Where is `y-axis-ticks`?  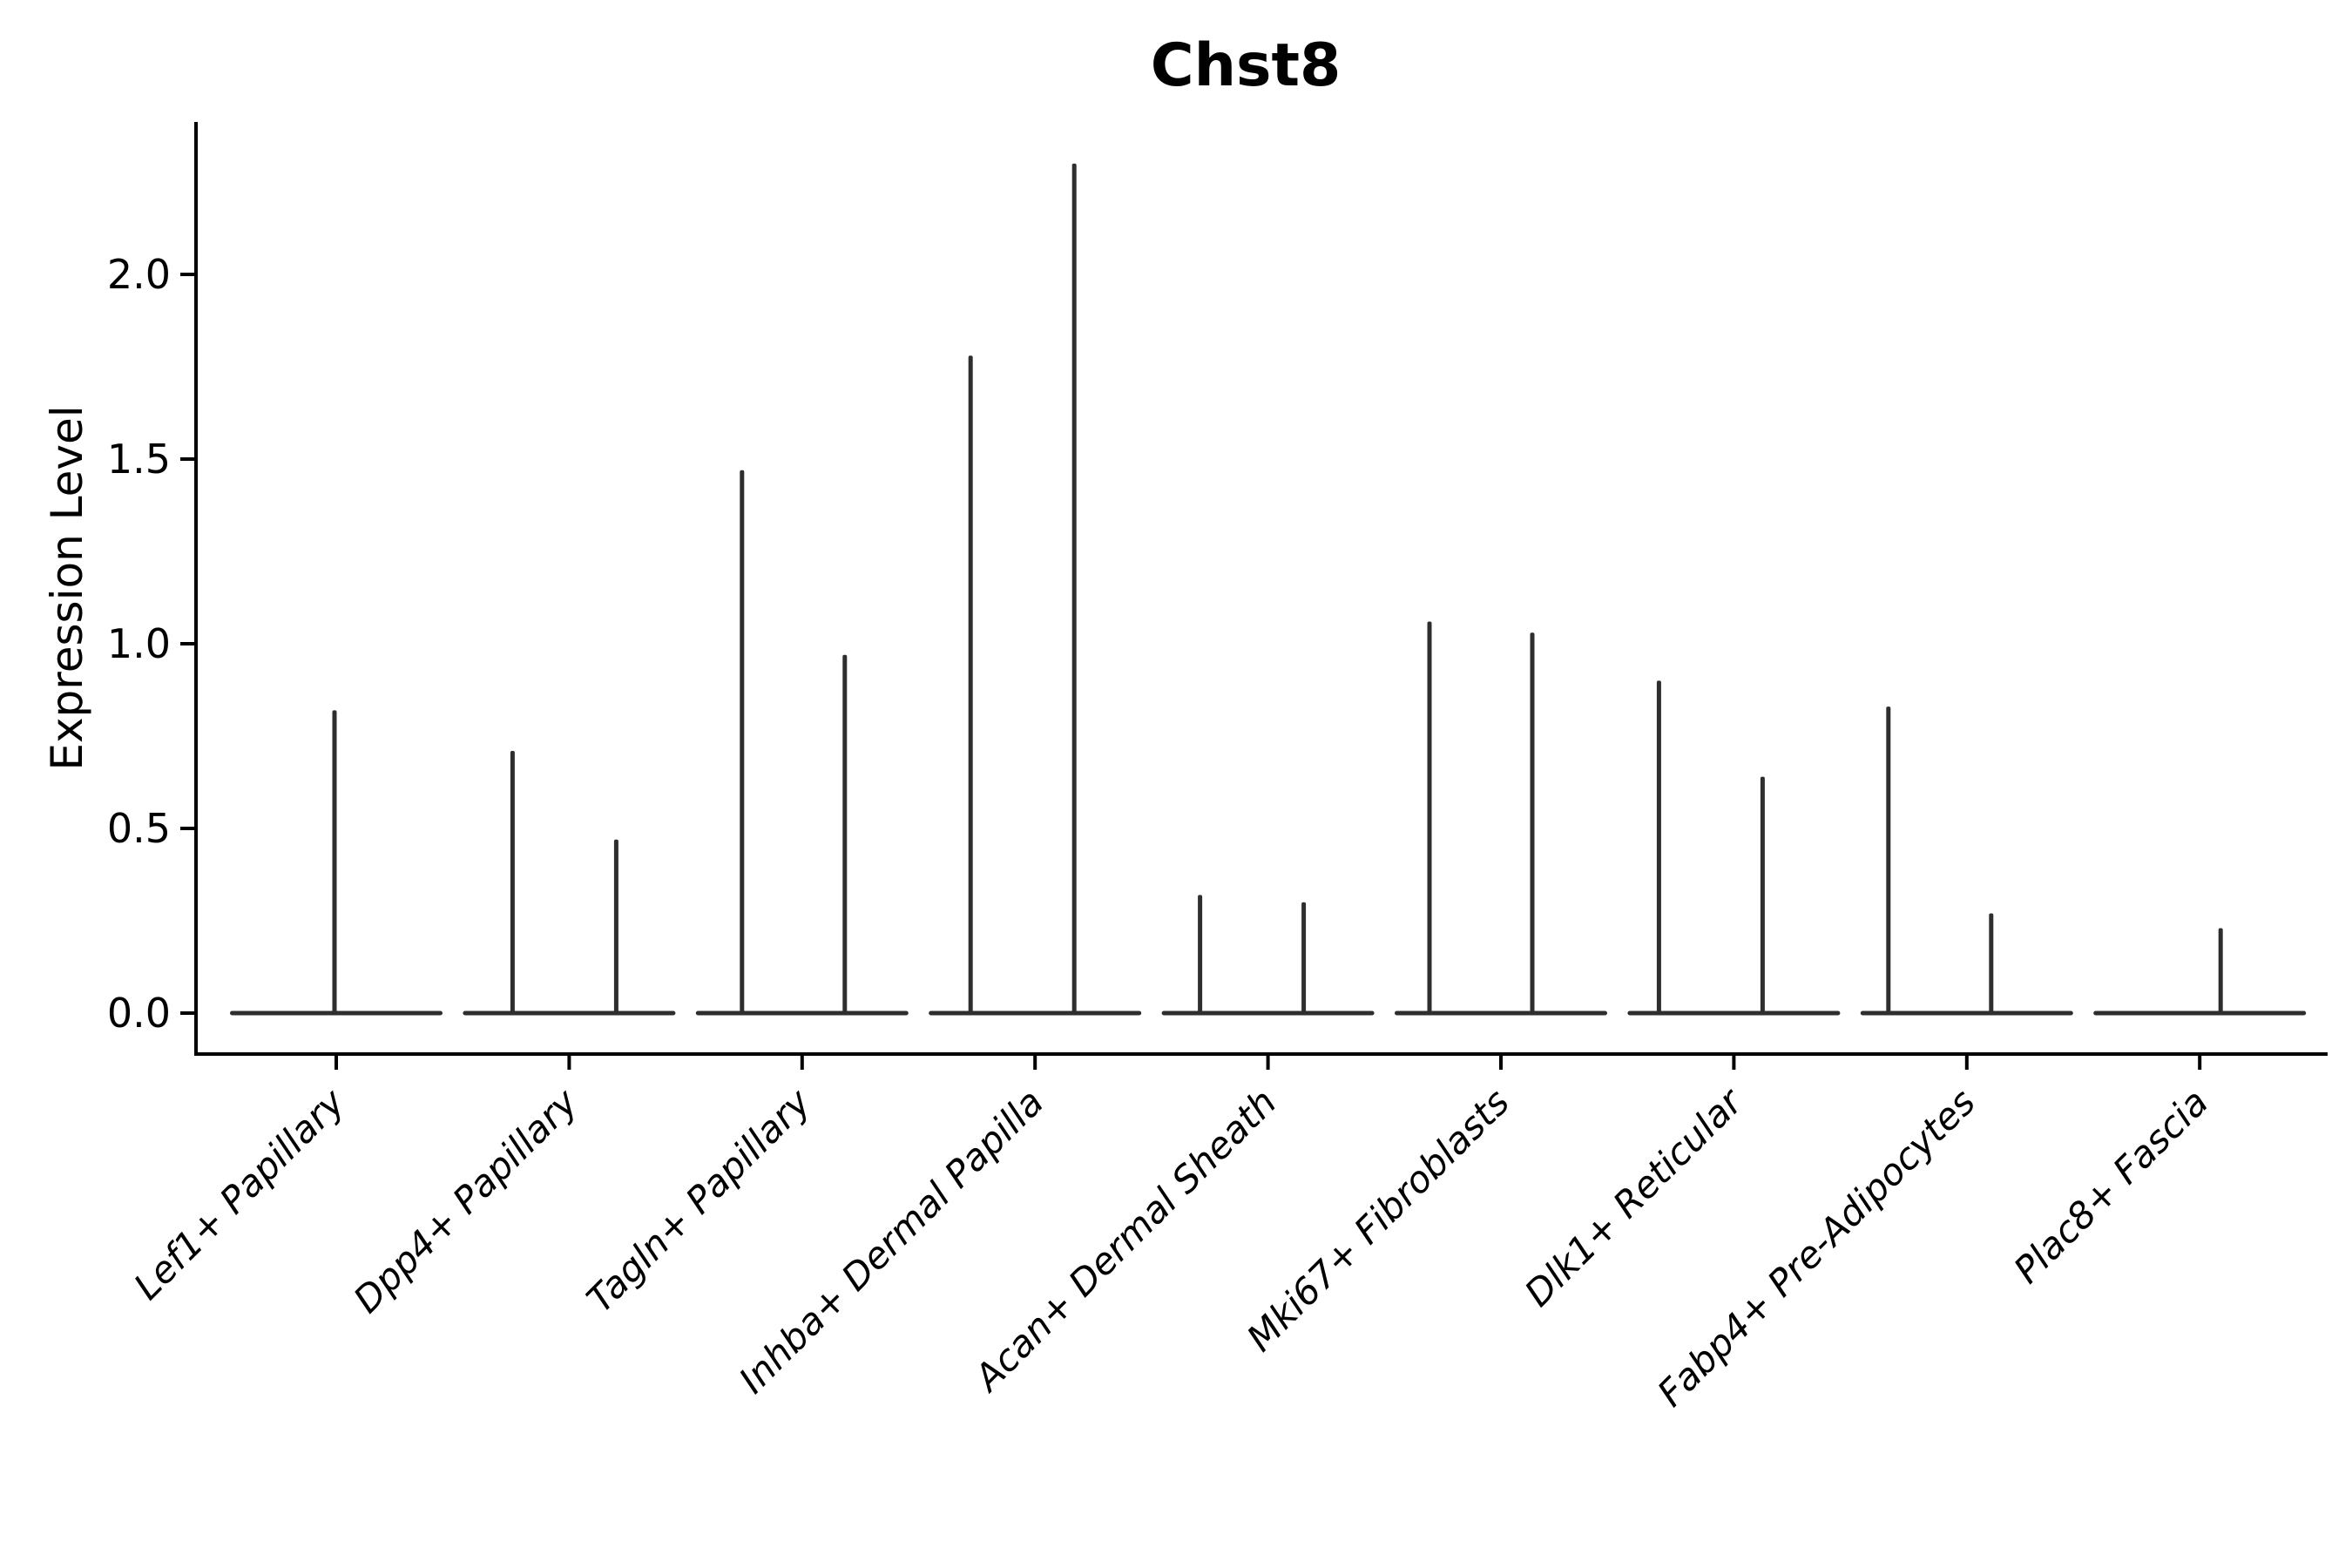
y-axis-ticks is located at coordinates (188, 644).